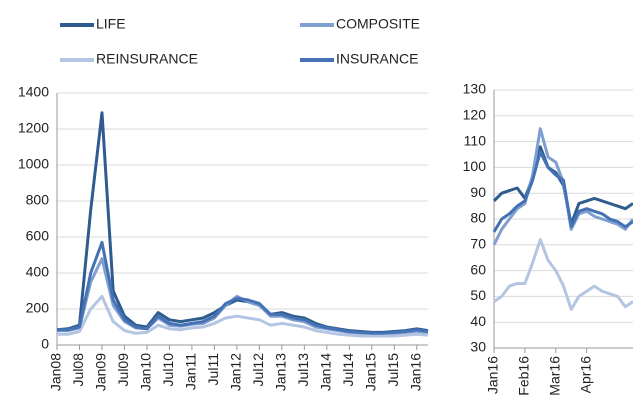  I want to click on y-tick-label: 70, so click(478, 244).